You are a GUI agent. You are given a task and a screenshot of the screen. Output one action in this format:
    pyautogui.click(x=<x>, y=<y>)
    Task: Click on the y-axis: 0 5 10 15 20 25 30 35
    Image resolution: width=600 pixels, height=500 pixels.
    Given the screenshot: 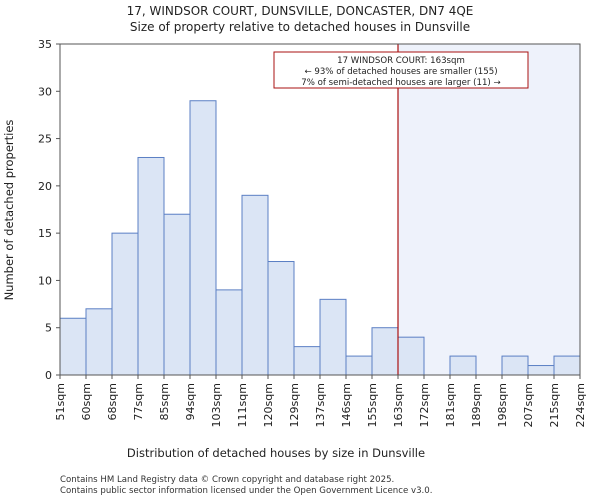 What is the action you would take?
    pyautogui.click(x=49, y=210)
    